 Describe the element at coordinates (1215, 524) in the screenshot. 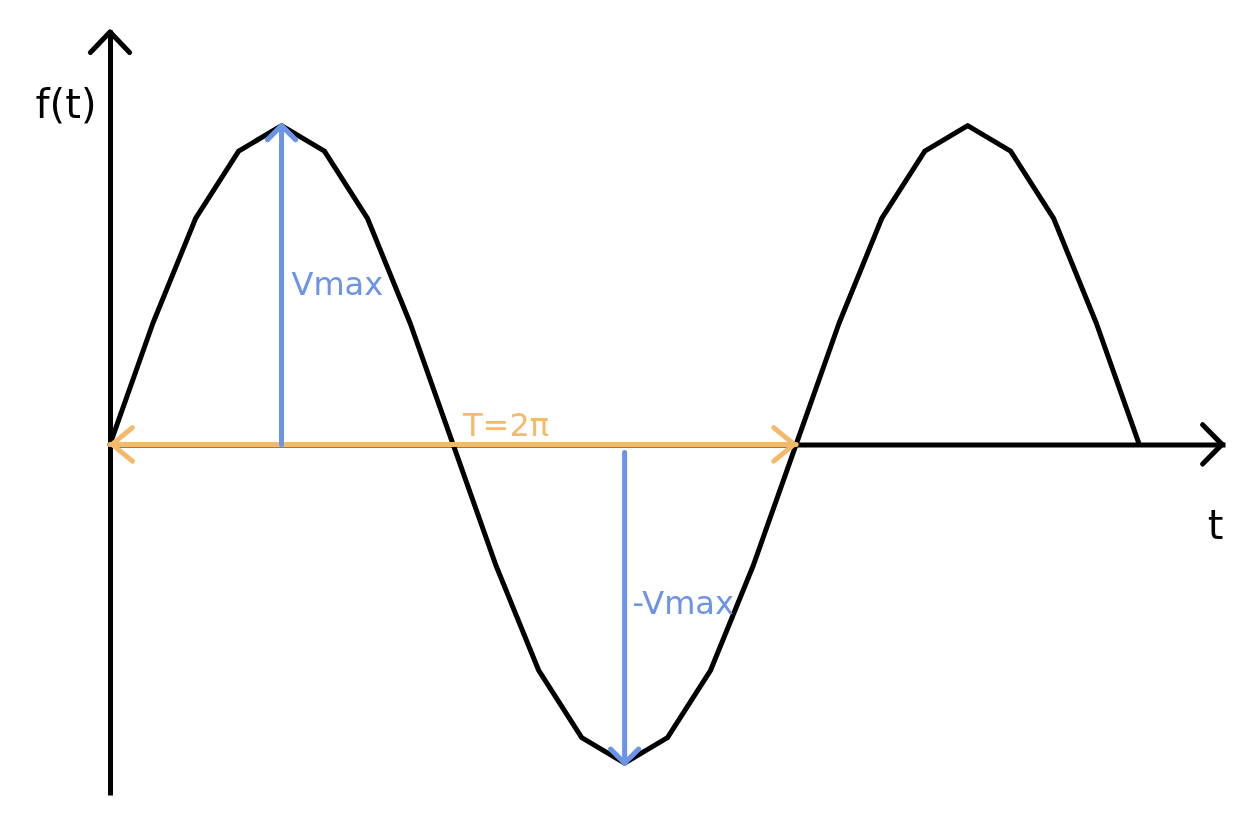

I see `x-axis-title: t` at that location.